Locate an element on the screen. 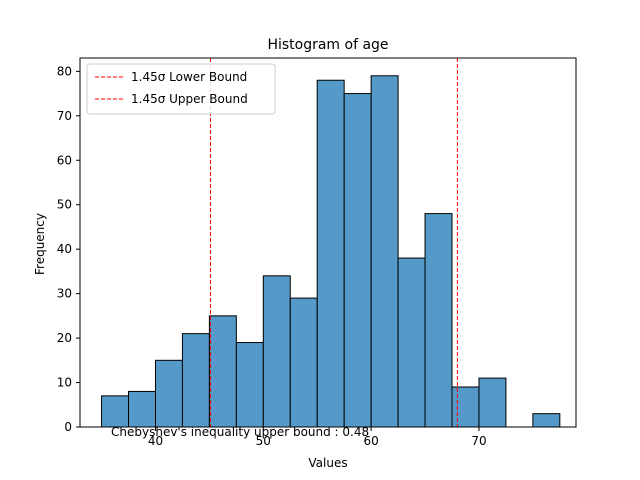 The height and width of the screenshot is (480, 640). legend-label-0: 1.45σ Lower Bound is located at coordinates (189, 77).